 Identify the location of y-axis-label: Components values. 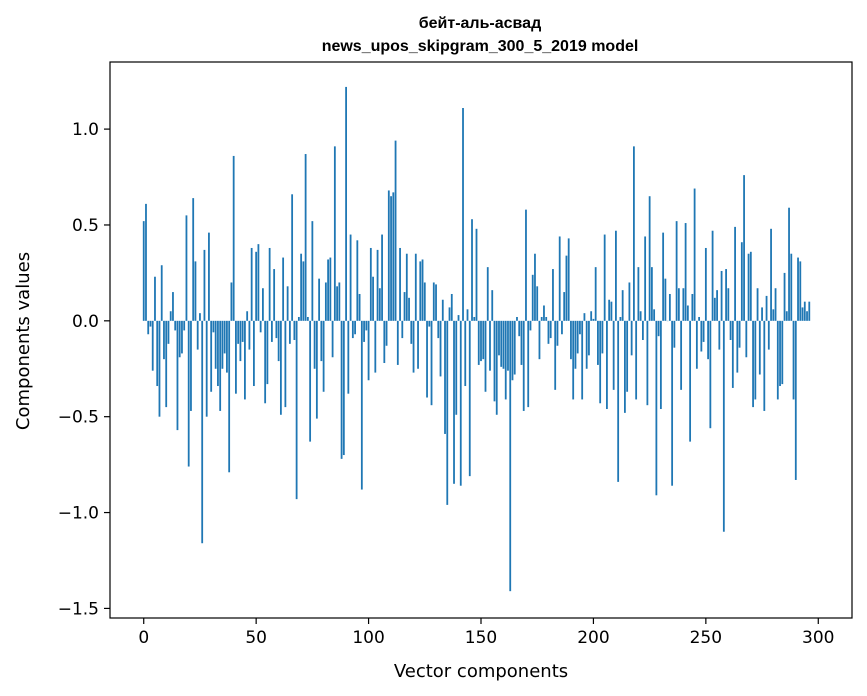
(23, 341).